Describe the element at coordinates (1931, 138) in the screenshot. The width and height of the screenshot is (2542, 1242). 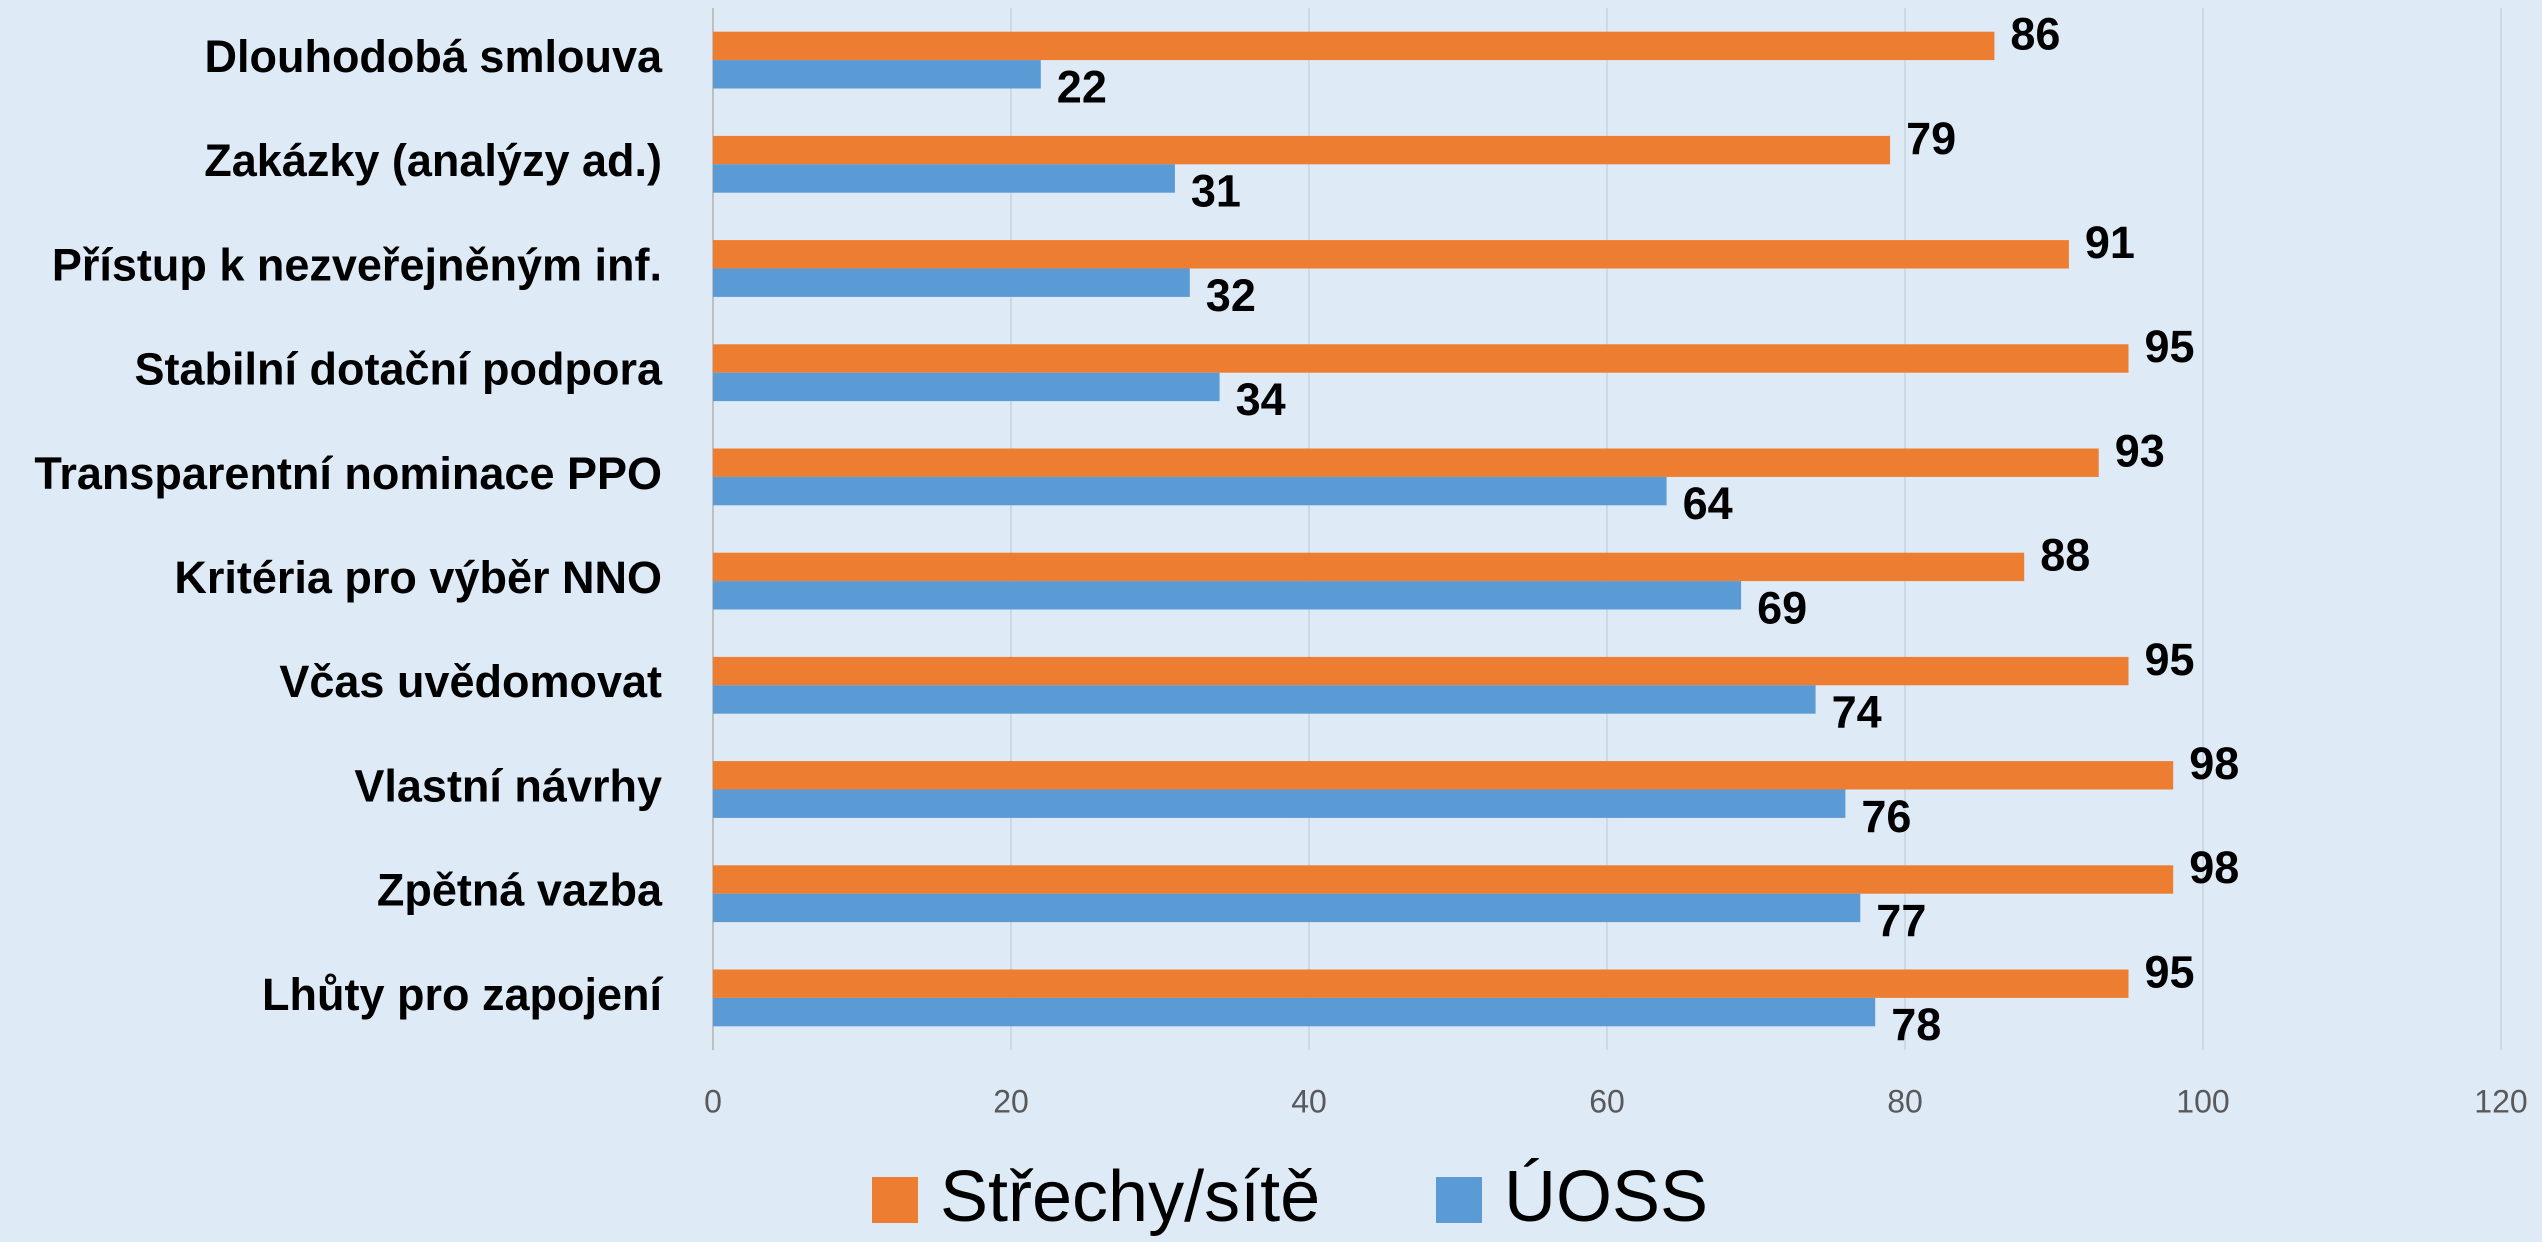
I see `data-label: 79` at that location.